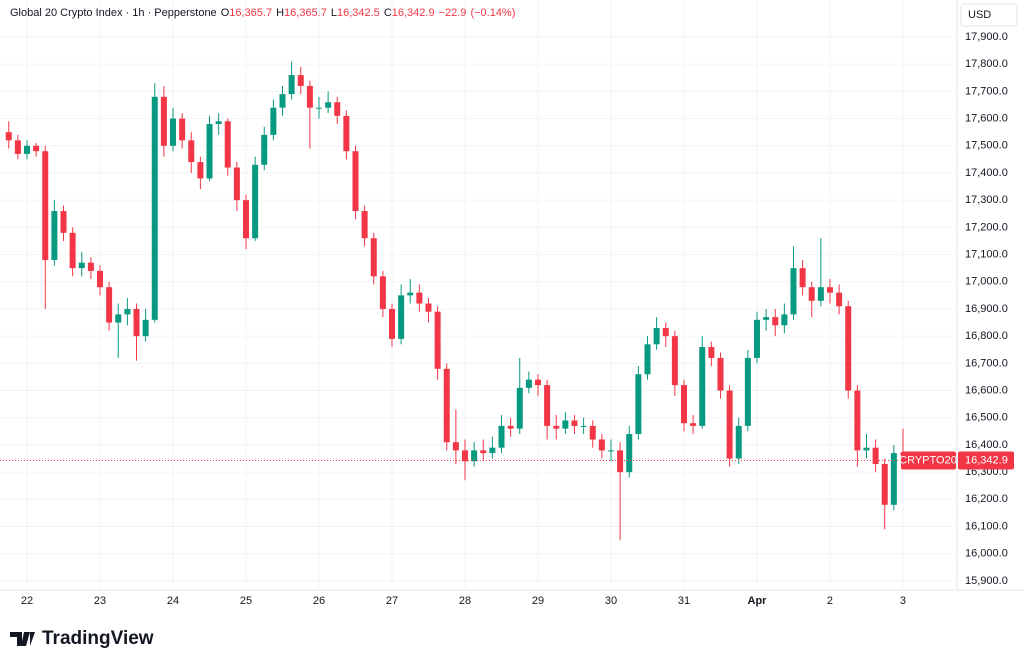 This screenshot has width=1024, height=666. Describe the element at coordinates (830, 601) in the screenshot. I see `x-tick-label: 2` at that location.